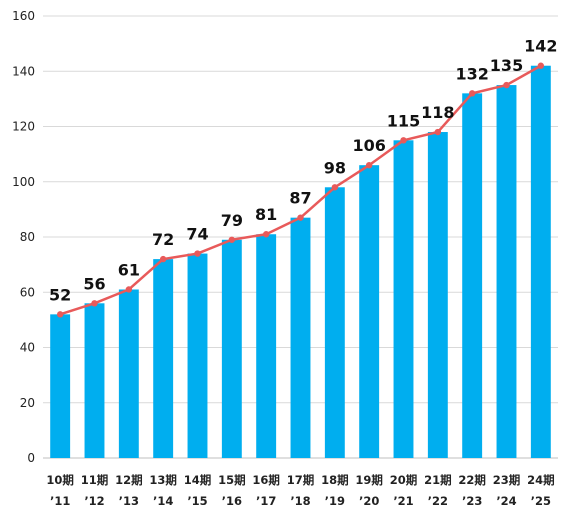  What do you see at coordinates (198, 480) in the screenshot?
I see `x-tick-period: 14期` at bounding box center [198, 480].